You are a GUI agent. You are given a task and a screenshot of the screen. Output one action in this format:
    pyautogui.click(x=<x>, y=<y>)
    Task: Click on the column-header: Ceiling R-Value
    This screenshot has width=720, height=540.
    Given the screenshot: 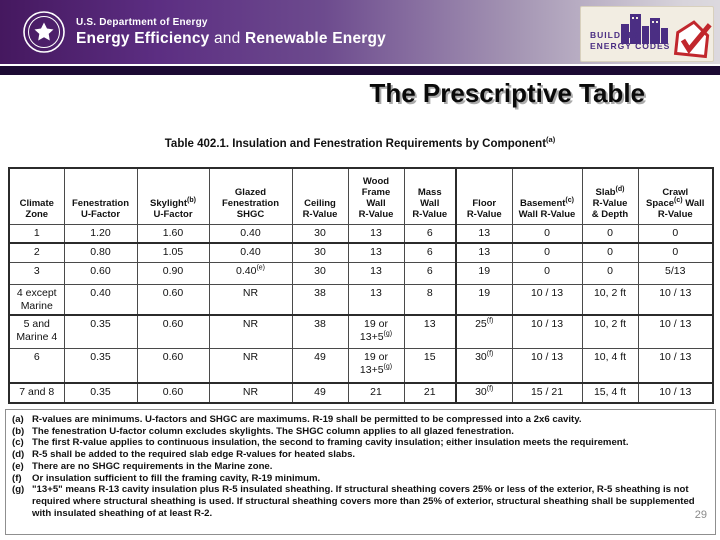 What is the action you would take?
    pyautogui.click(x=320, y=196)
    